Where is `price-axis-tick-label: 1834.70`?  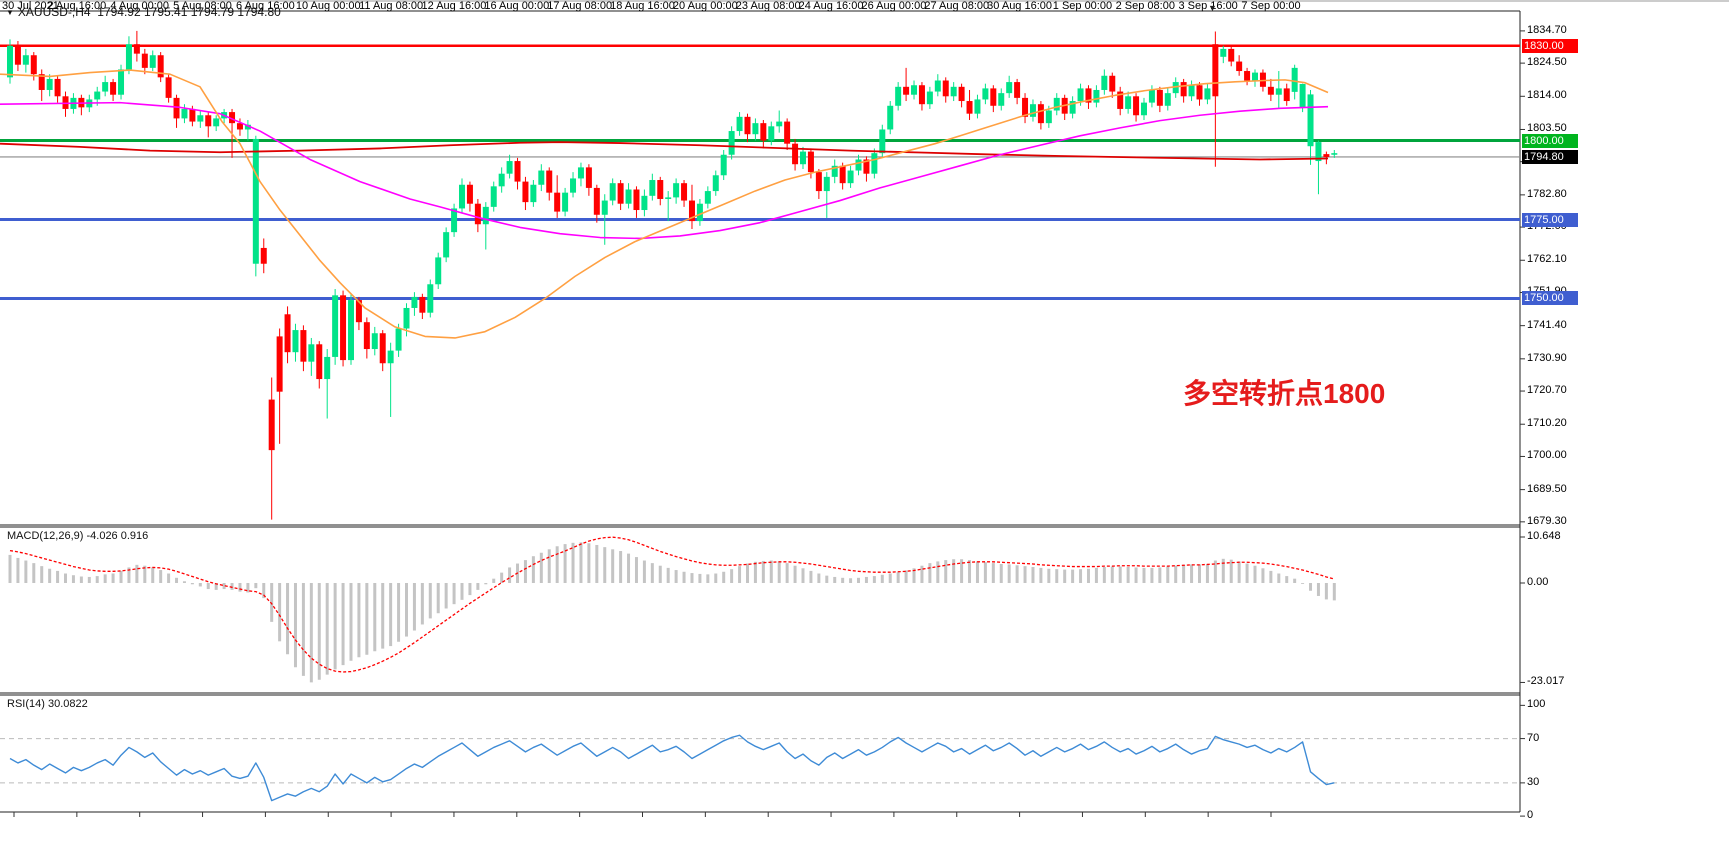
price-axis-tick-label: 1834.70 is located at coordinates (1547, 29).